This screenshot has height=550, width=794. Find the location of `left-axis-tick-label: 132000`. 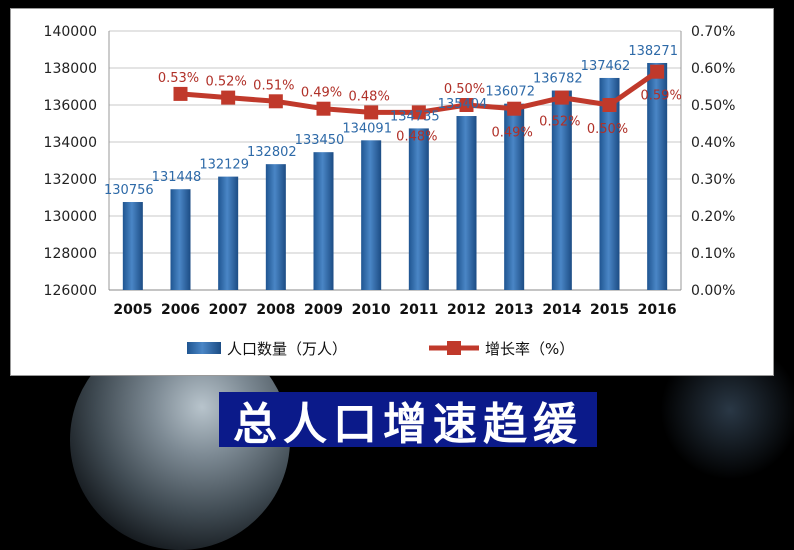

left-axis-tick-label: 132000 is located at coordinates (70, 180).